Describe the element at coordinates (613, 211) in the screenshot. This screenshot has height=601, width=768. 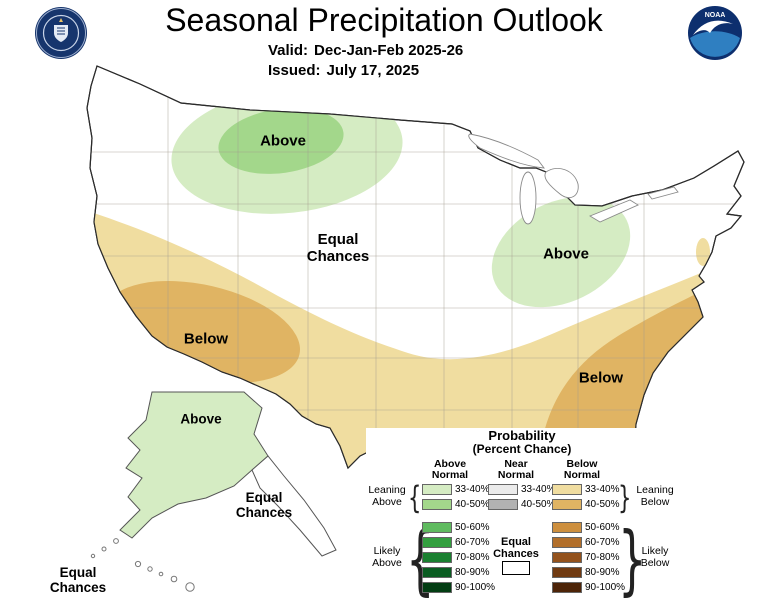
I see `lake-erie-icon` at that location.